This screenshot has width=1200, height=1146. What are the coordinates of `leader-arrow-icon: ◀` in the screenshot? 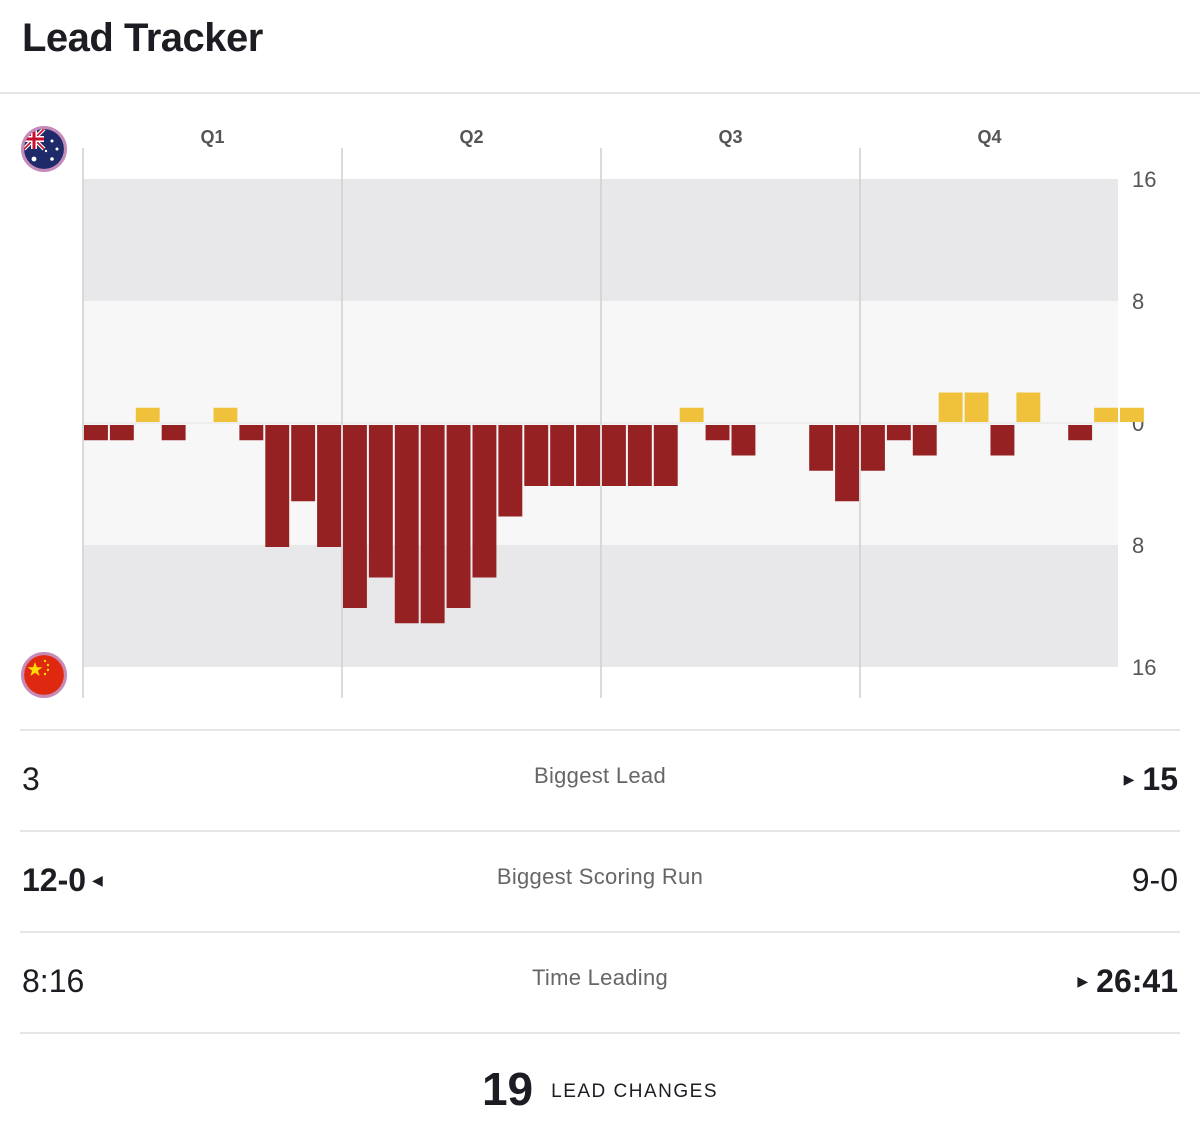 It's located at (97, 880).